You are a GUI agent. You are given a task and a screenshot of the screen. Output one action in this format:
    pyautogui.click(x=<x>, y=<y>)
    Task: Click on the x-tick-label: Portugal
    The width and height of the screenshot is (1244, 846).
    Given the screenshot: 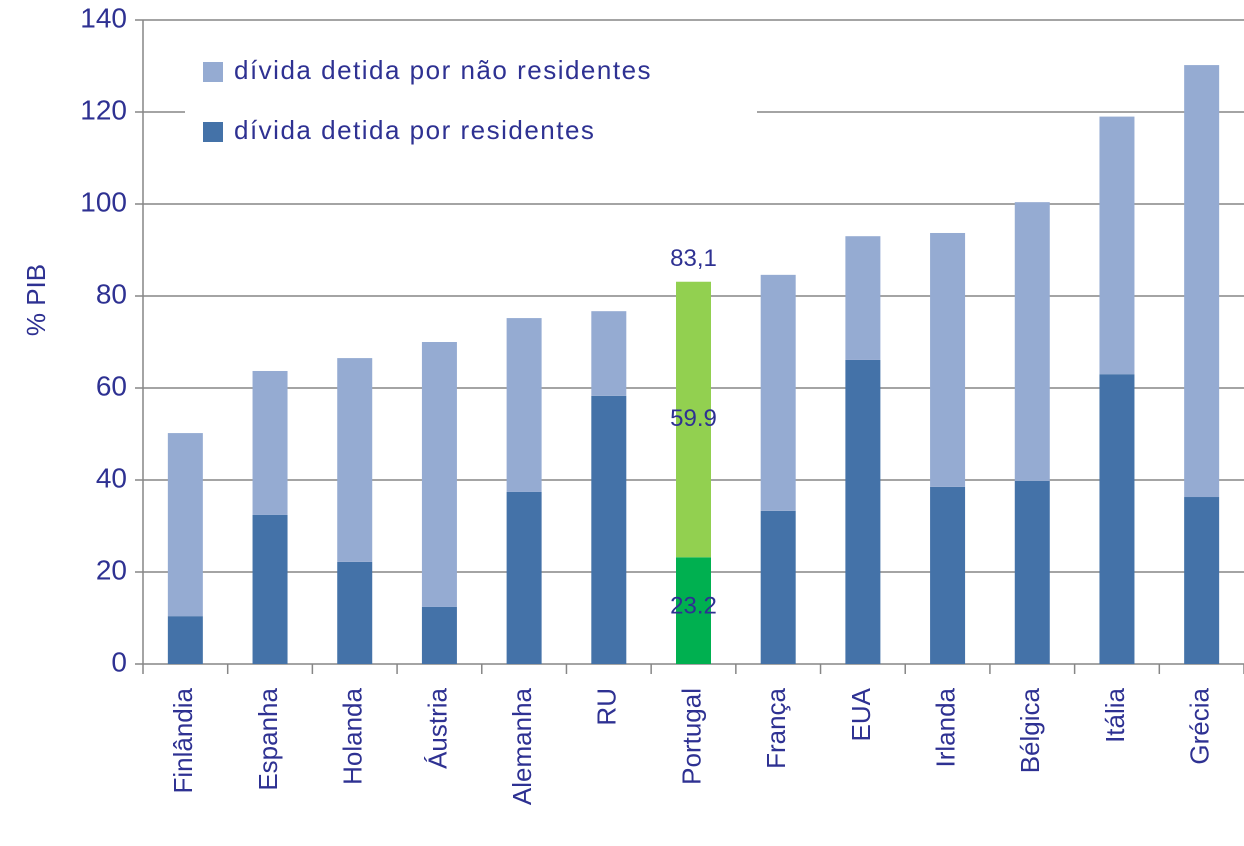 What is the action you would take?
    pyautogui.click(x=691, y=736)
    